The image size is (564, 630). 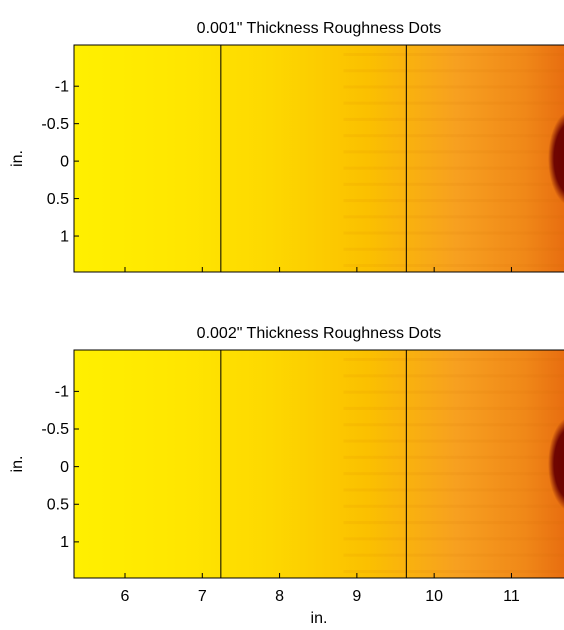 I want to click on x-tick-label: 11, so click(x=511, y=596).